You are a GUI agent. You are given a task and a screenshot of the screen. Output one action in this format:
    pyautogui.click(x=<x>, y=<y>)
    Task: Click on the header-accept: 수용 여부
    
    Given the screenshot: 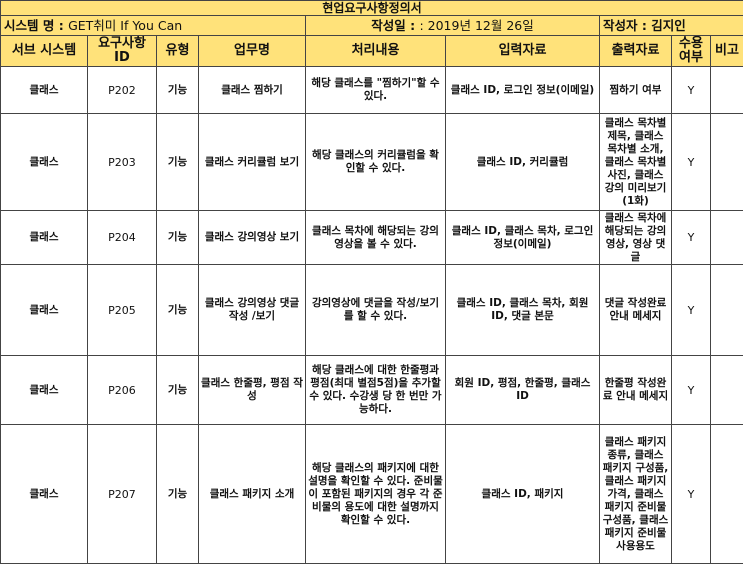 What is the action you would take?
    pyautogui.click(x=691, y=51)
    